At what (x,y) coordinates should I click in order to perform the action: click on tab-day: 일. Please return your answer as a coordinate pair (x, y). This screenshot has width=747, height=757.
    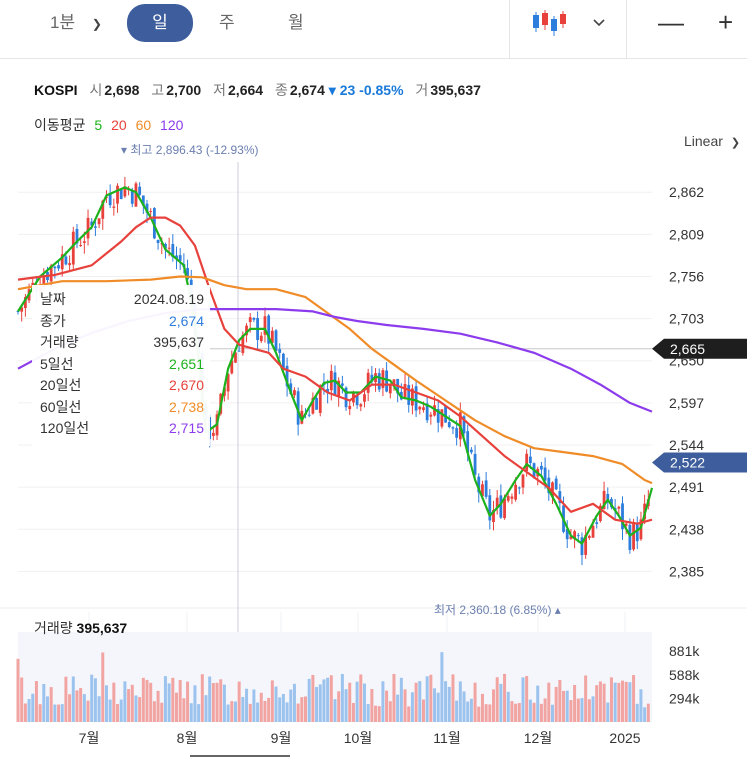
    Looking at the image, I should click on (160, 23).